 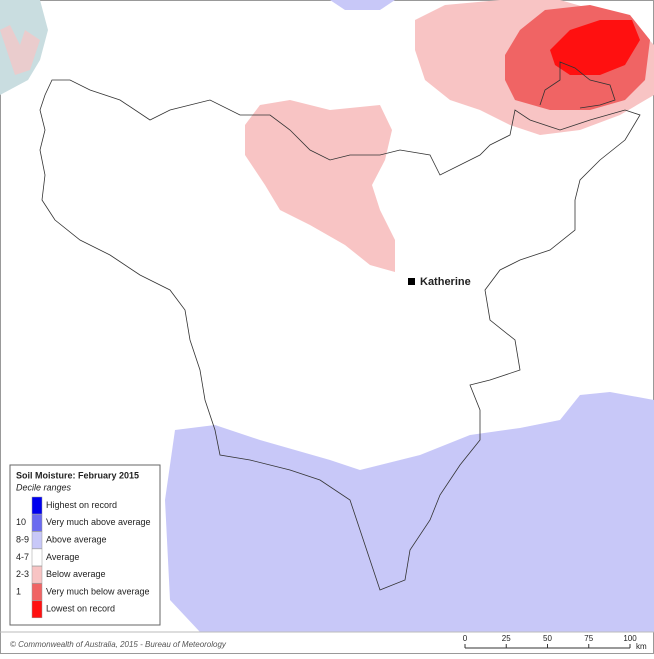 I want to click on legend-code: 8-9, so click(x=22, y=539).